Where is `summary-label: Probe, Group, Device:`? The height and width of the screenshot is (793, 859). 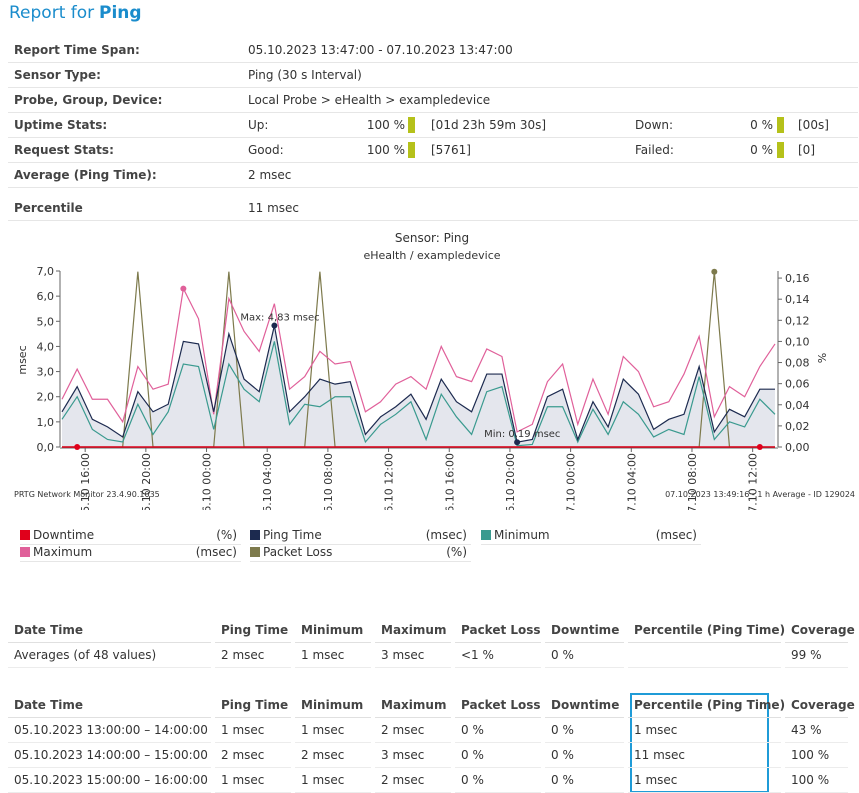 summary-label: Probe, Group, Device: is located at coordinates (88, 100).